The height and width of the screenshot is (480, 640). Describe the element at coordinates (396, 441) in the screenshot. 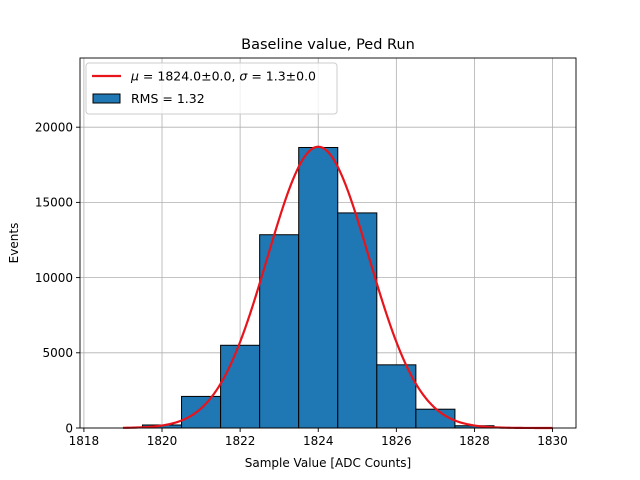

I see `x-tick-label: 1826` at that location.